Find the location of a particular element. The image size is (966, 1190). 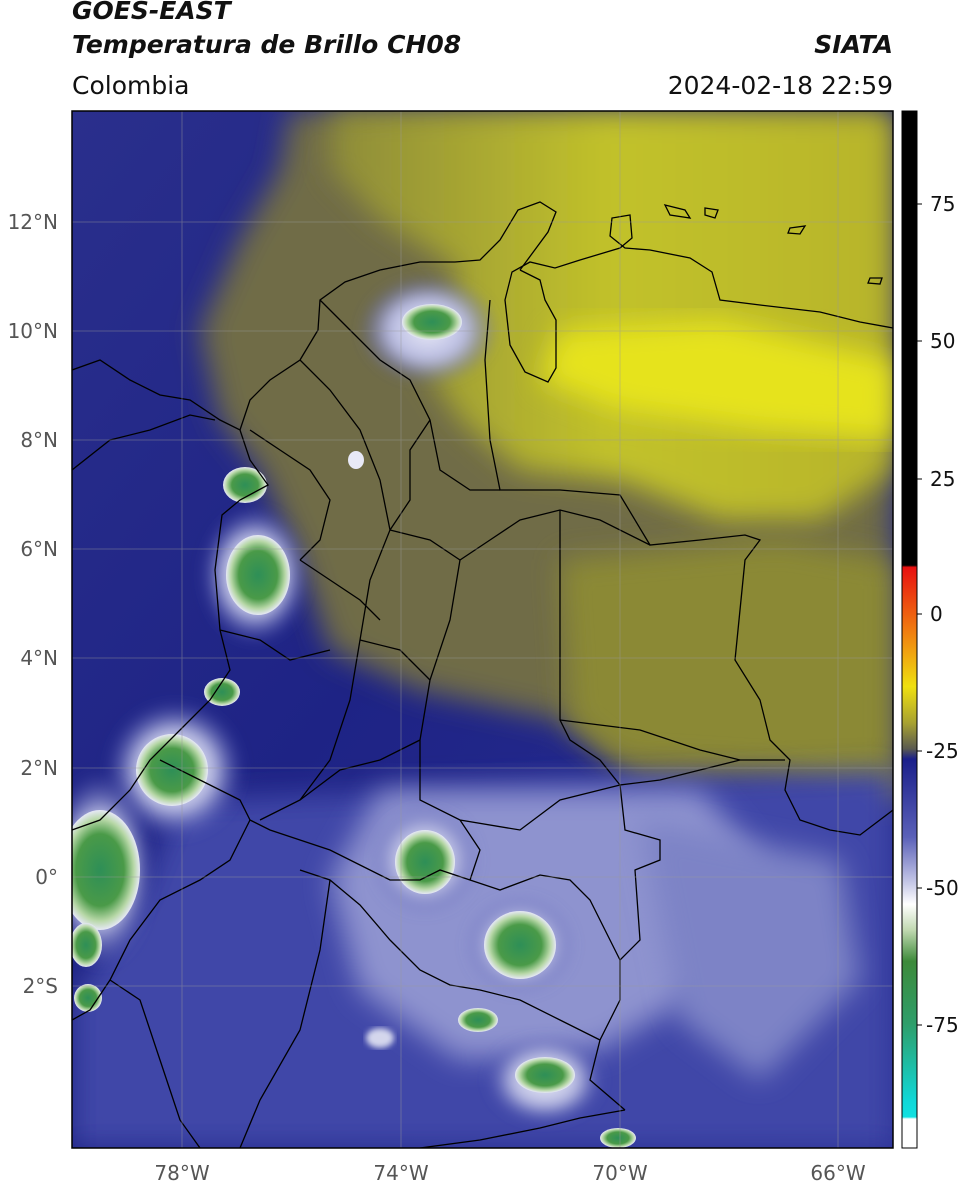

colorbar-tick-label: -75 is located at coordinates (942, 1025).